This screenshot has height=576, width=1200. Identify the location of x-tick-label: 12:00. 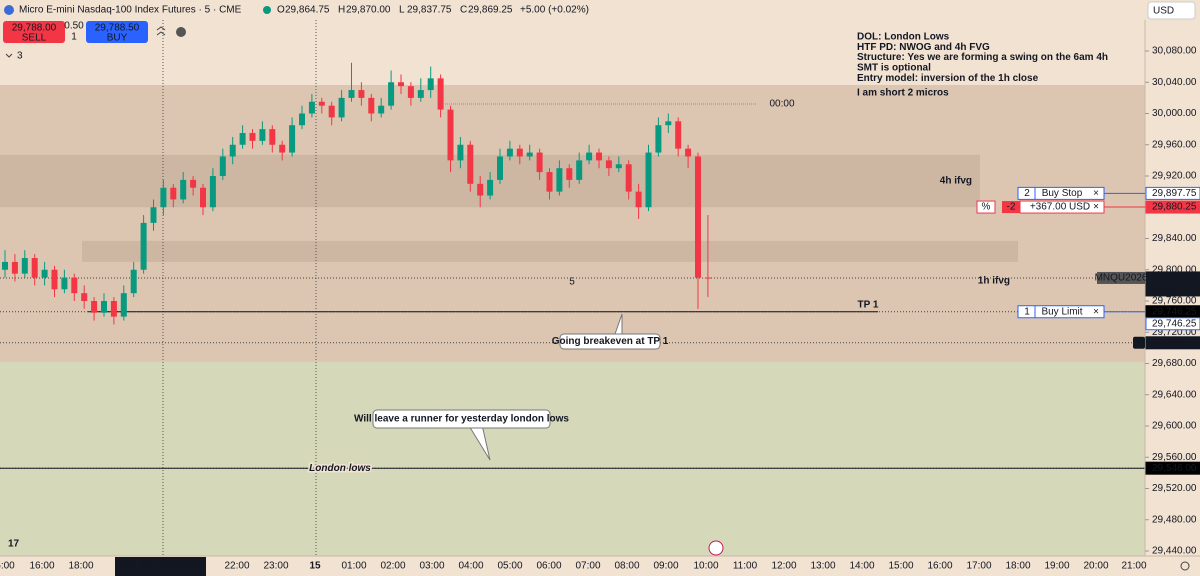
(783, 566).